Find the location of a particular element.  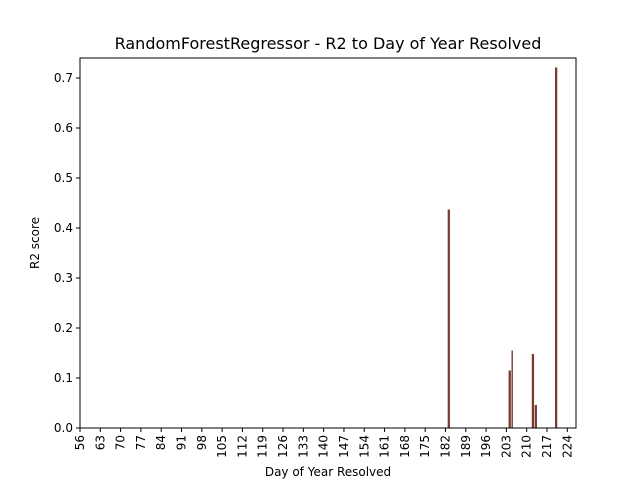

x-tick-label: 210 is located at coordinates (527, 446).